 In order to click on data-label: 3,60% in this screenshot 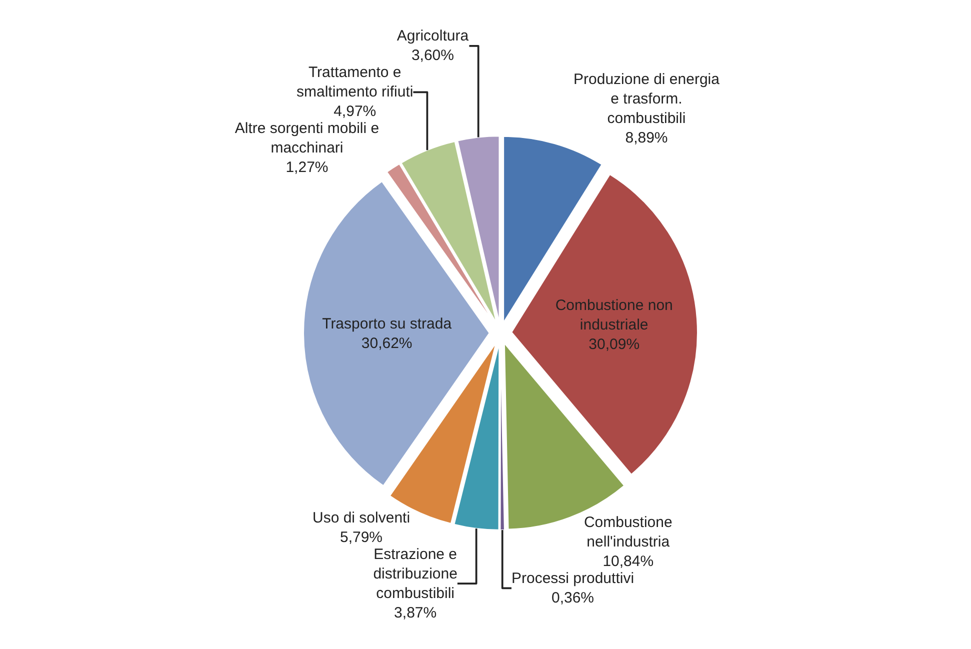, I will do `click(432, 55)`.